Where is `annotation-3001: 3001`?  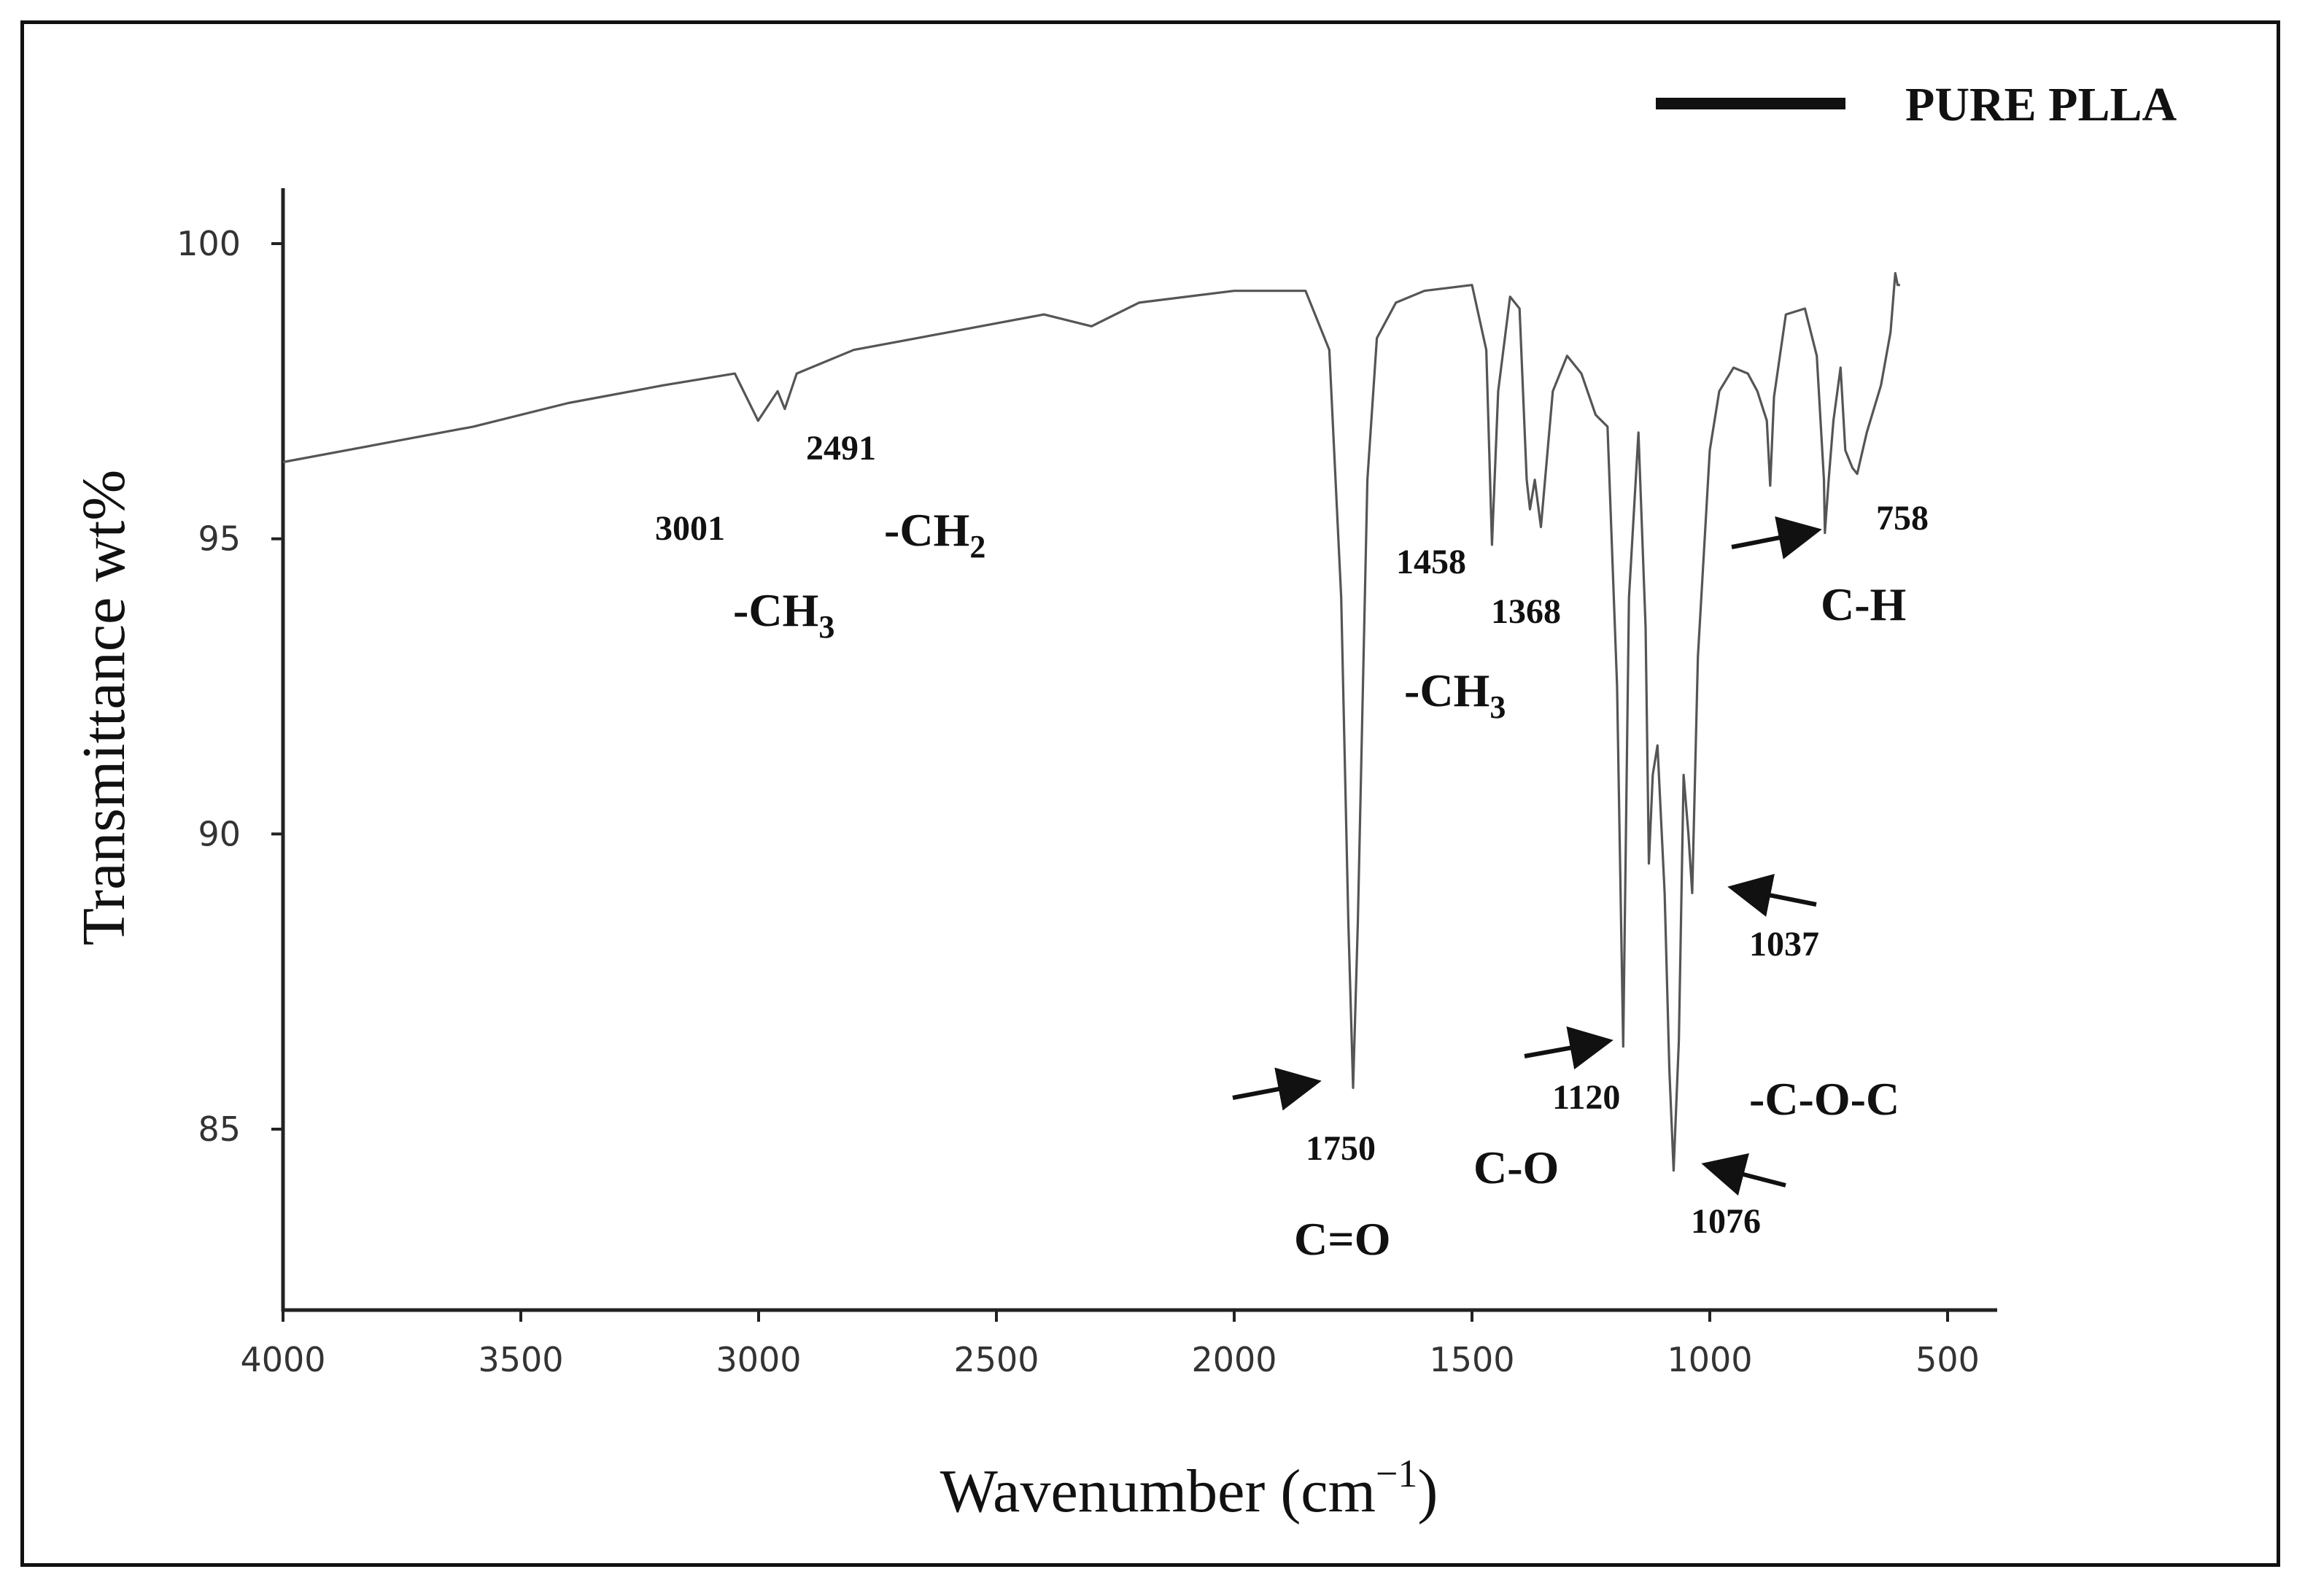
annotation-3001: 3001 is located at coordinates (690, 528).